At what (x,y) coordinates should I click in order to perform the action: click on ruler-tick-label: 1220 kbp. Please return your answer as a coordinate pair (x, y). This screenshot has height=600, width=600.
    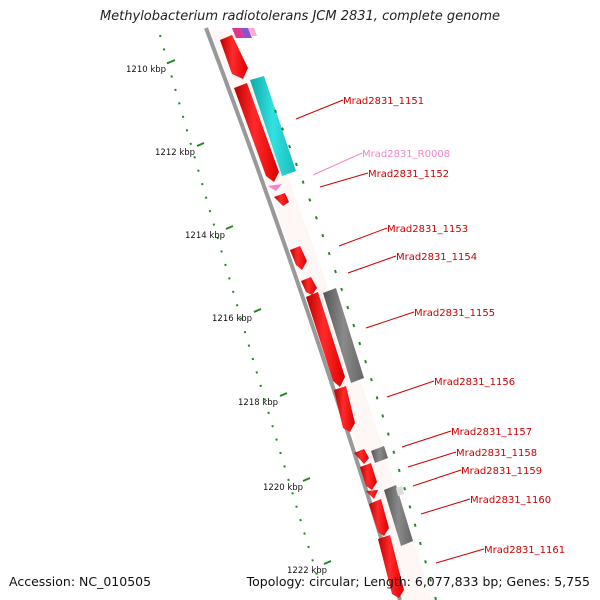
    Looking at the image, I should click on (283, 488).